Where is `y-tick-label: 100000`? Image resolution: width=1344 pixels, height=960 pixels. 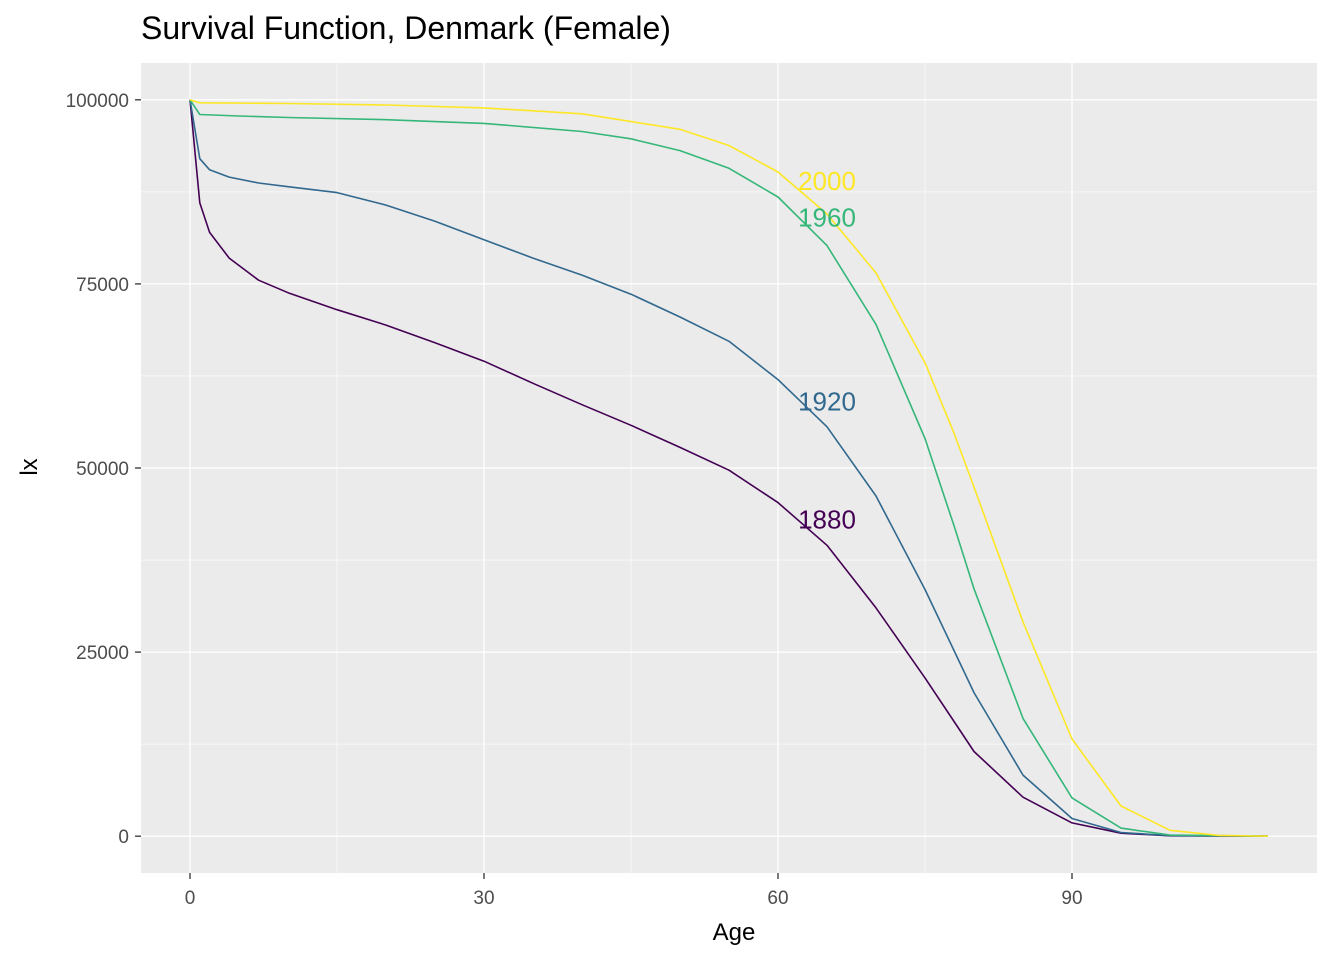
y-tick-label: 100000 is located at coordinates (97, 101).